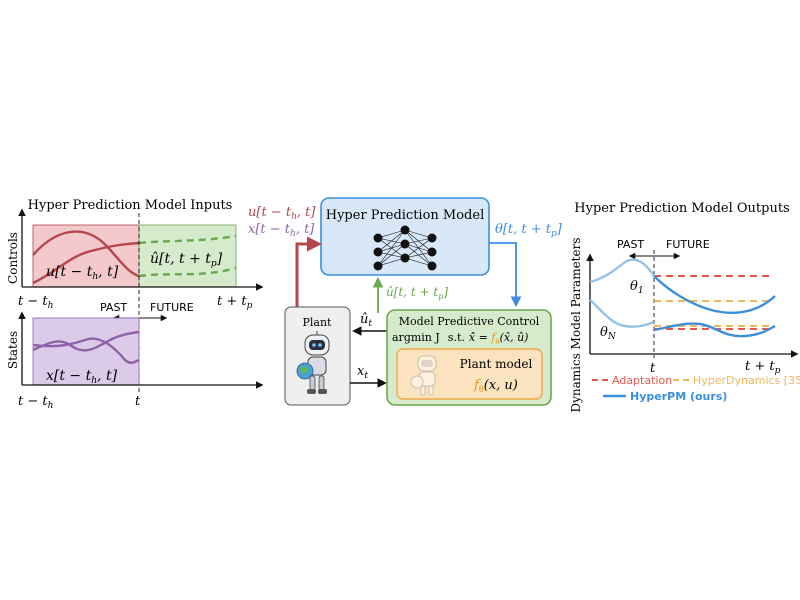 The width and height of the screenshot is (800, 600). I want to click on thetaN-label: θN, so click(608, 333).